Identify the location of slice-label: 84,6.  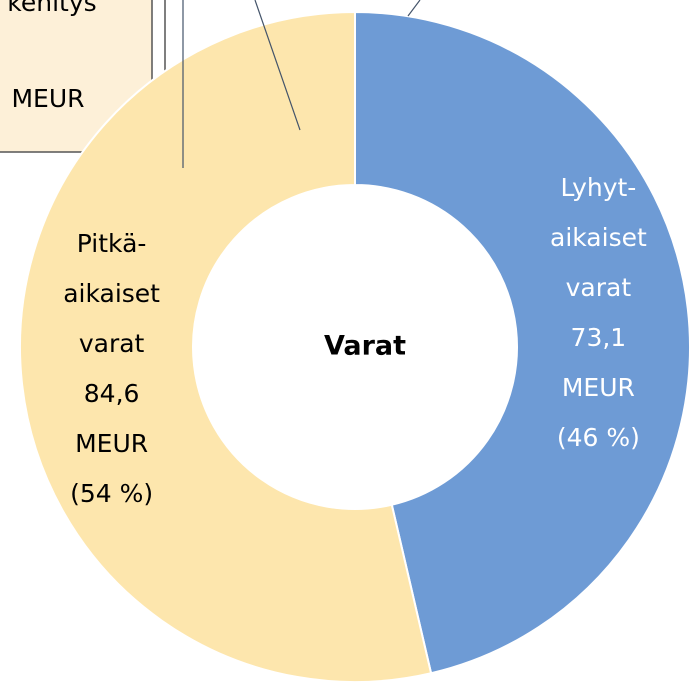
(112, 393).